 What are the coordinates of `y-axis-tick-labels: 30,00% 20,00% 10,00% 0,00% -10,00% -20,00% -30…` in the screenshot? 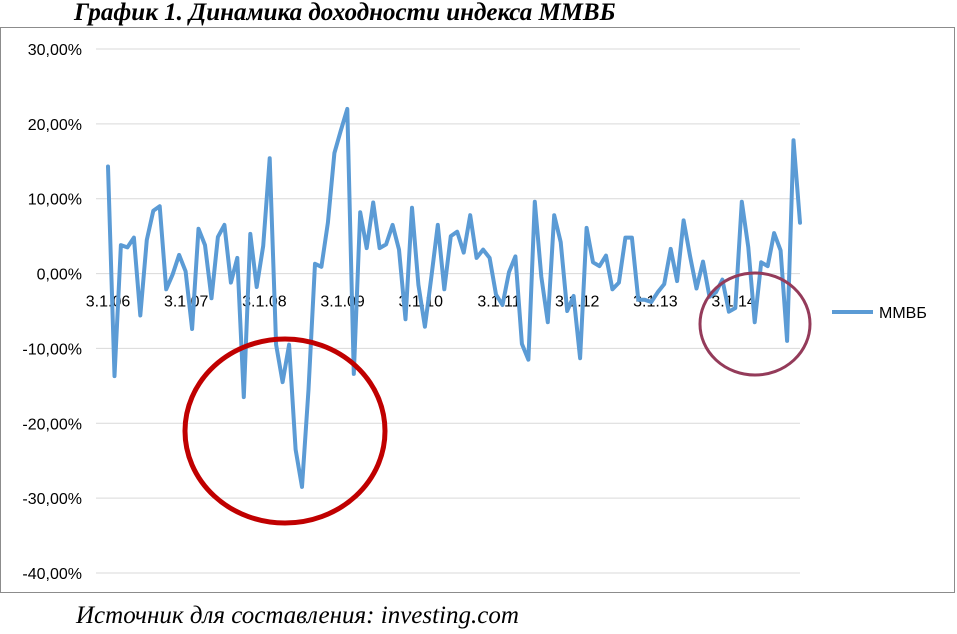 It's located at (52, 312).